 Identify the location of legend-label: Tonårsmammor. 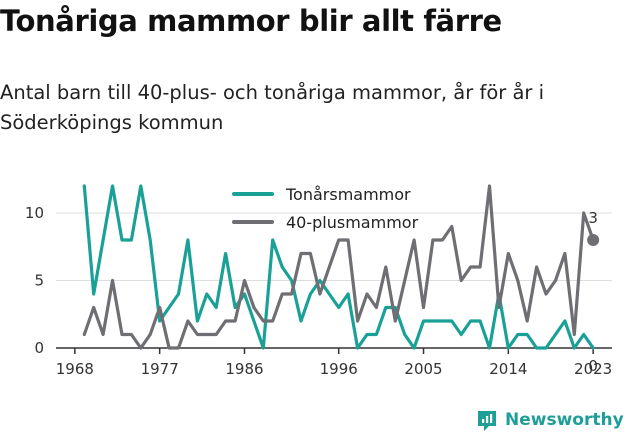
(348, 194).